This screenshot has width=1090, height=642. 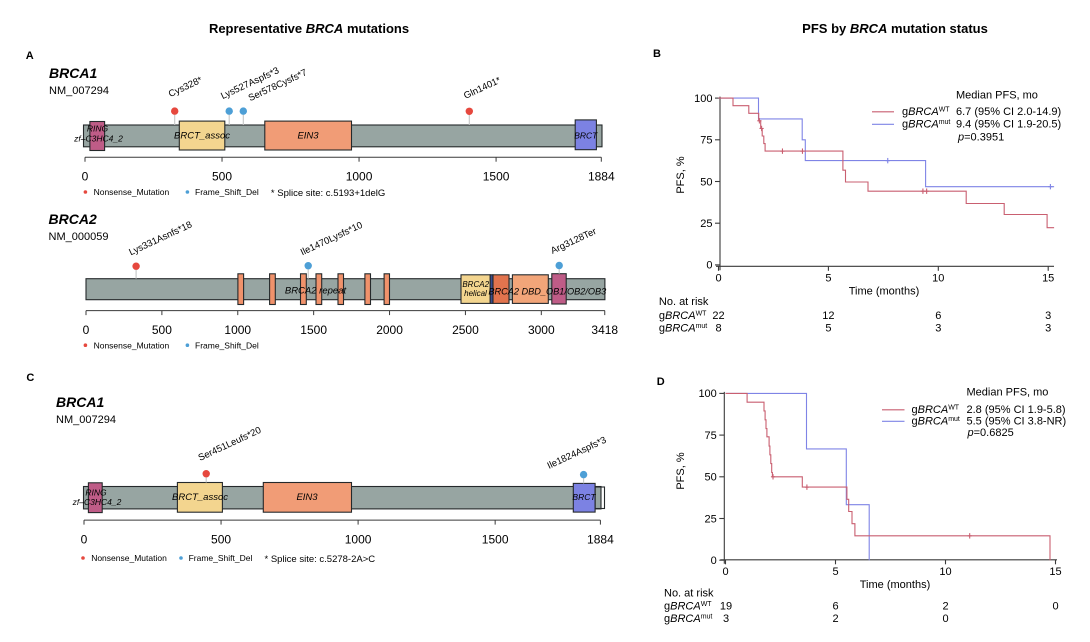 I want to click on svg-text: BRCA2 DBD_OB1/OB2/OB3, so click(x=547, y=292).